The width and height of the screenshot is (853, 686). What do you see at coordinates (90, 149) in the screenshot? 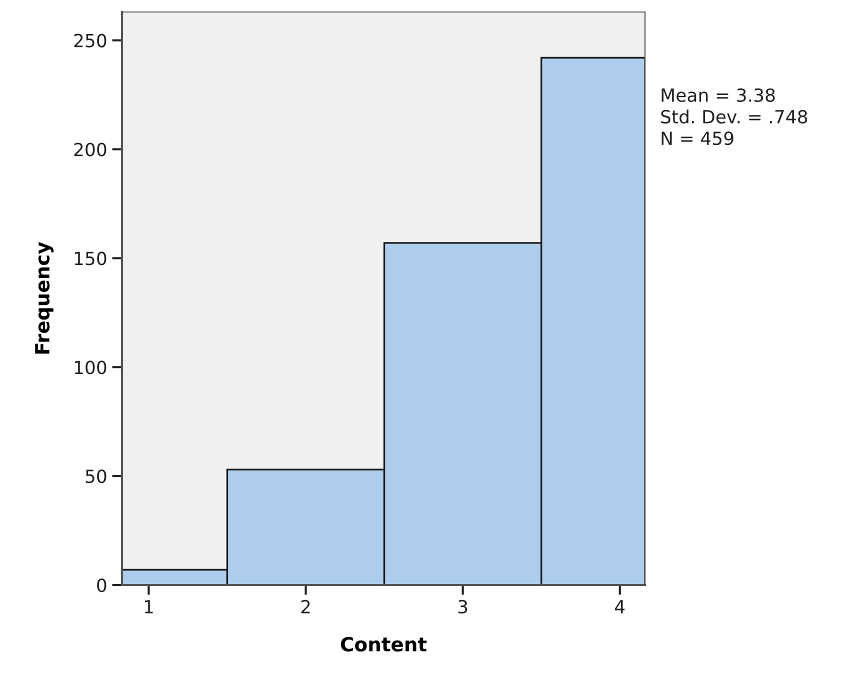
I see `y-tick-label: 200` at bounding box center [90, 149].